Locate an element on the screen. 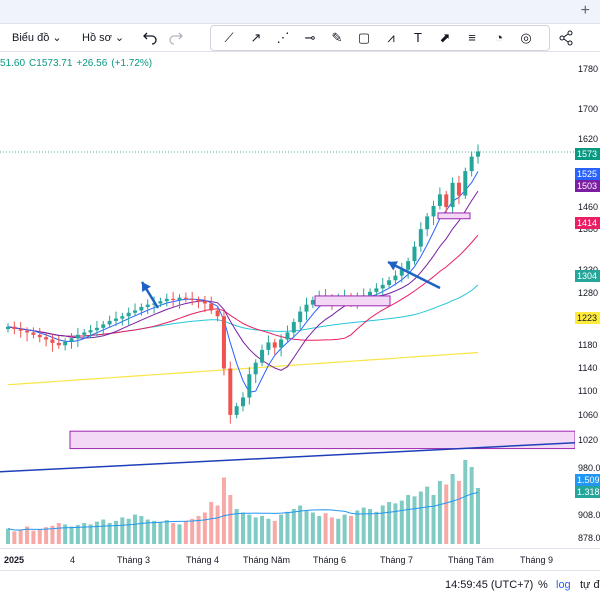 The image size is (600, 600). chart-type-menu: Biểu đồ ⌄ is located at coordinates (37, 38).